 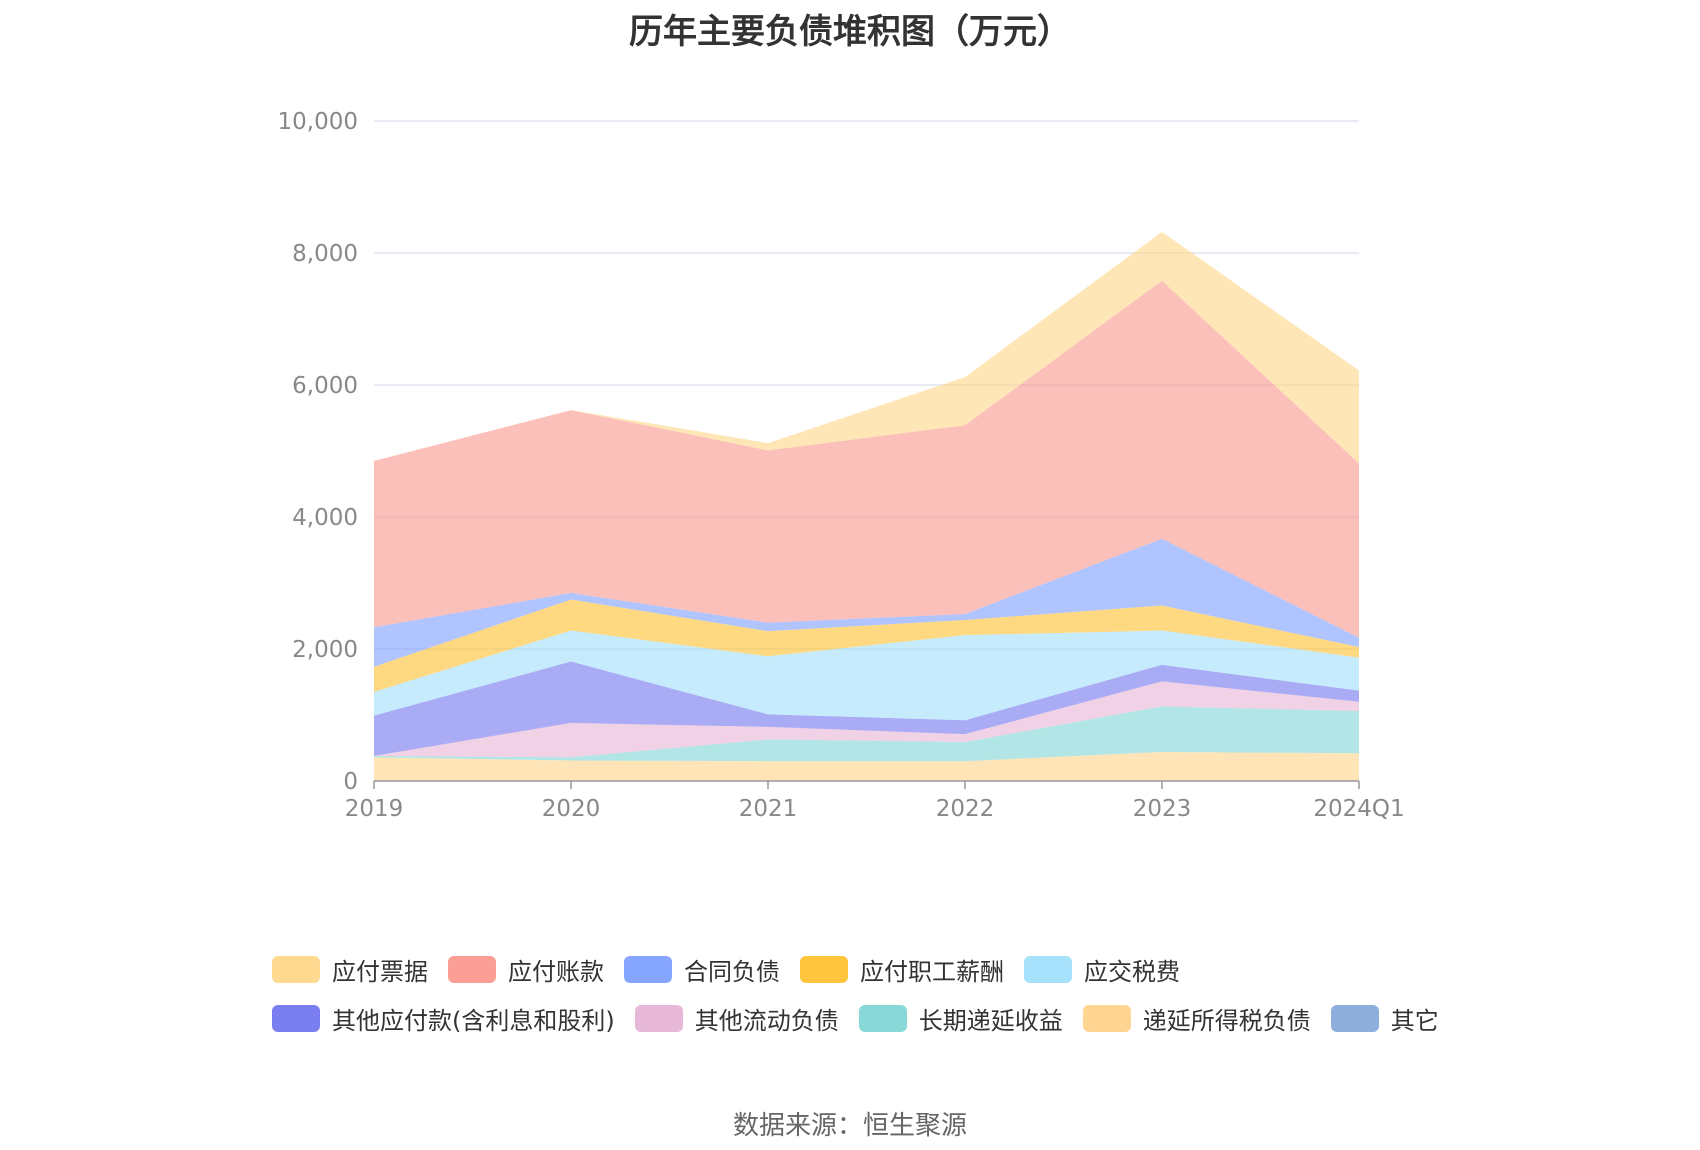 I want to click on legend-item: 应付职工薪酬, so click(x=902, y=969).